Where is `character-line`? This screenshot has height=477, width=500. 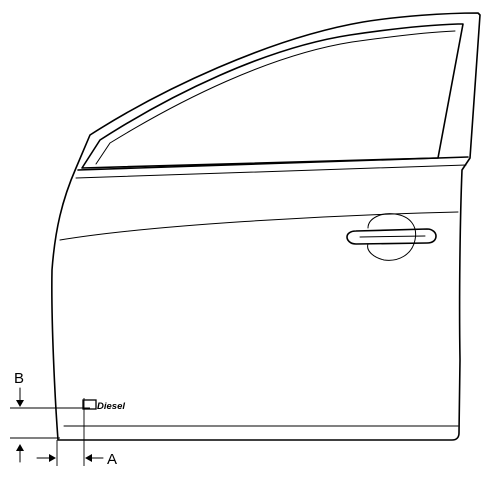 character-line is located at coordinates (259, 226).